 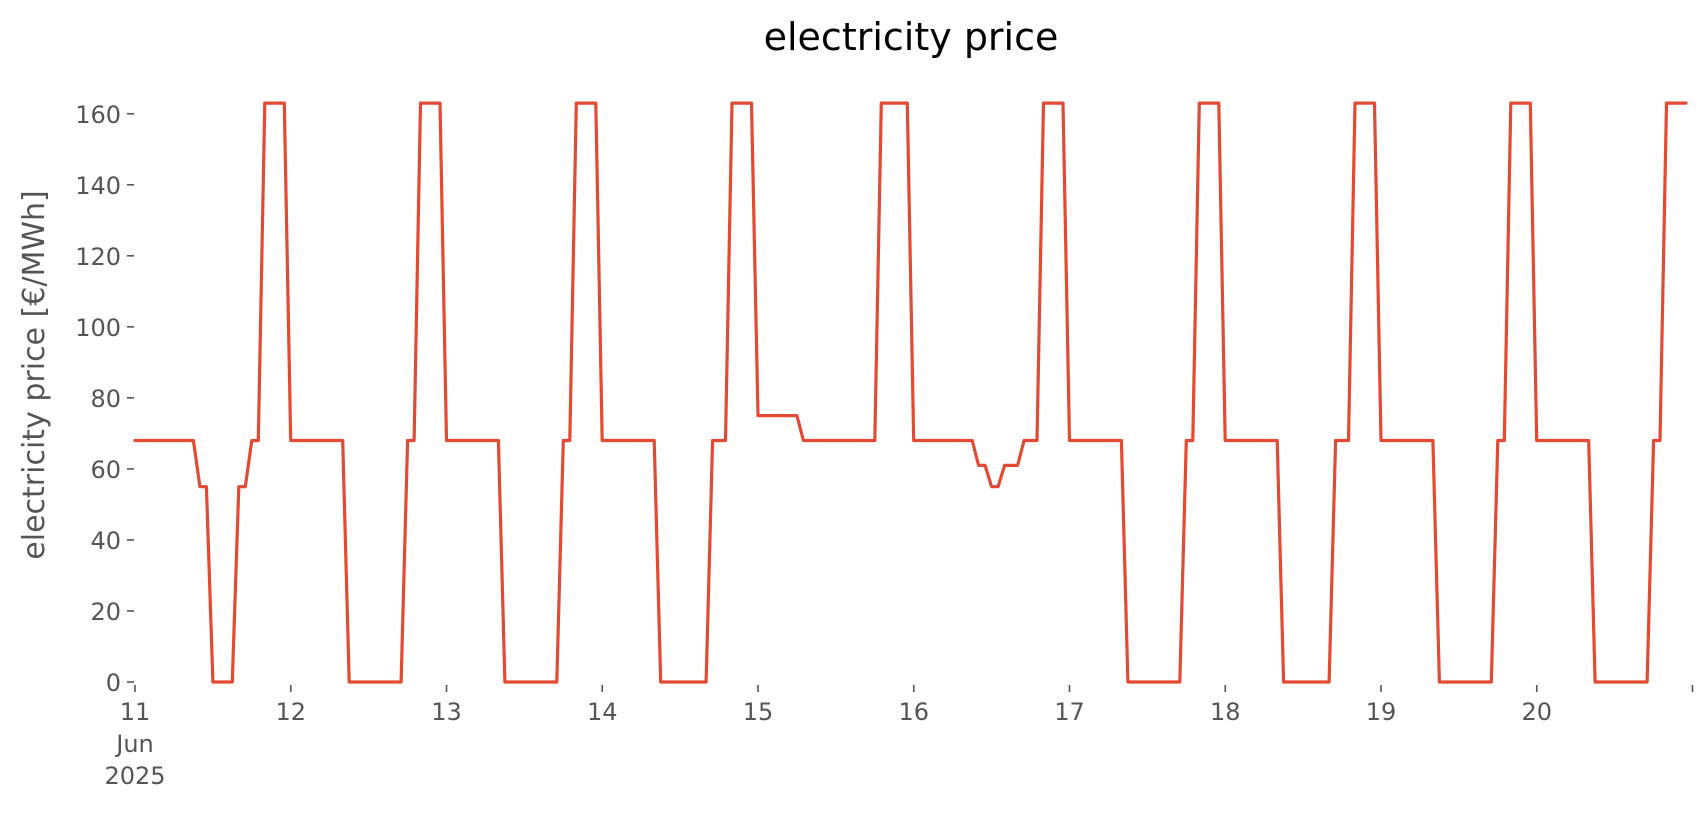 What do you see at coordinates (446, 712) in the screenshot?
I see `x-tick-label: 13` at bounding box center [446, 712].